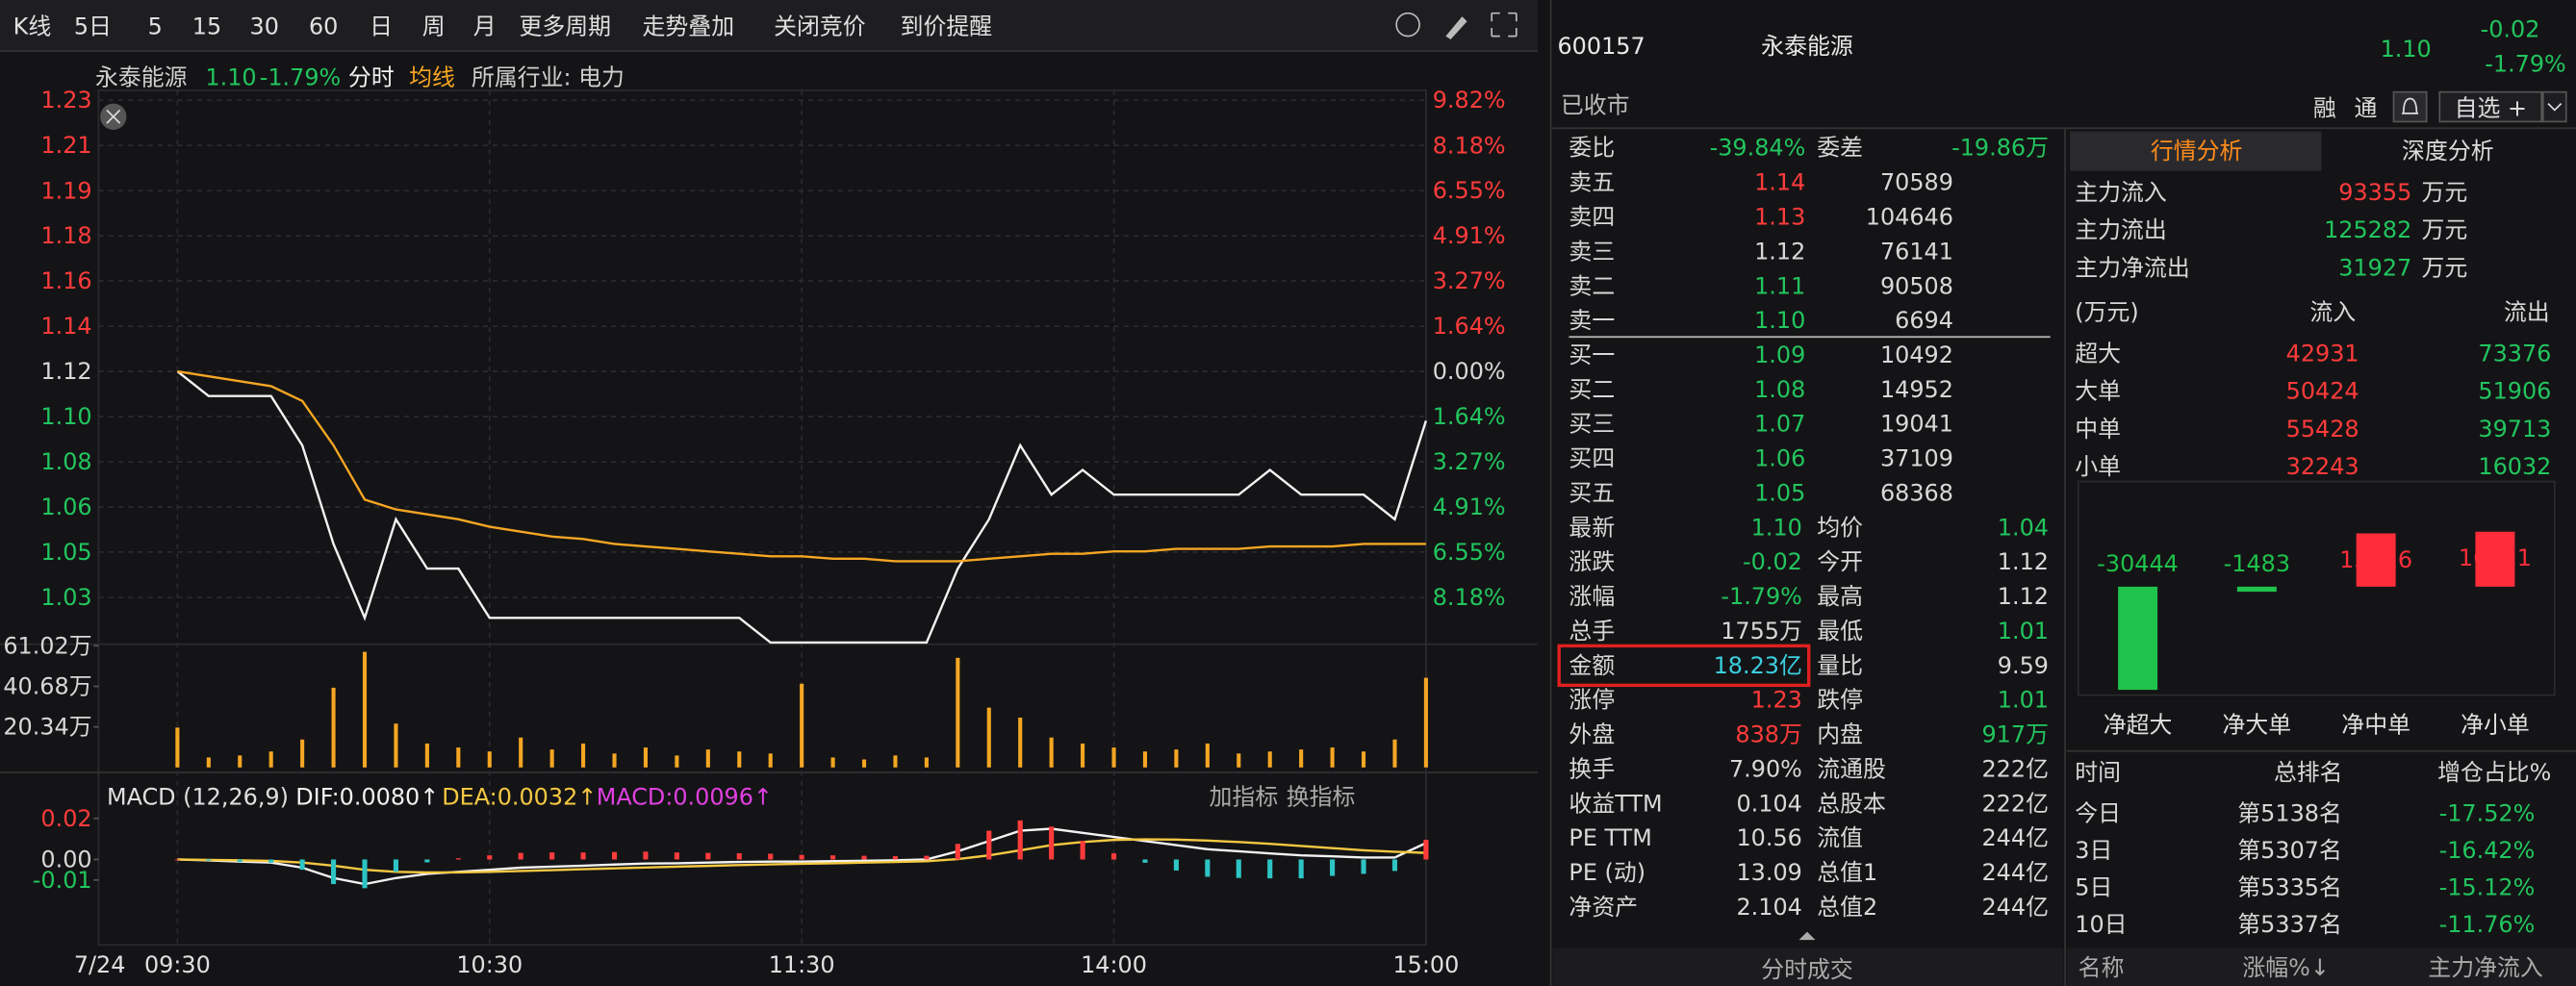 This screenshot has width=2576, height=986. What do you see at coordinates (1807, 969) in the screenshot?
I see `trades-footer: 分时成交` at bounding box center [1807, 969].